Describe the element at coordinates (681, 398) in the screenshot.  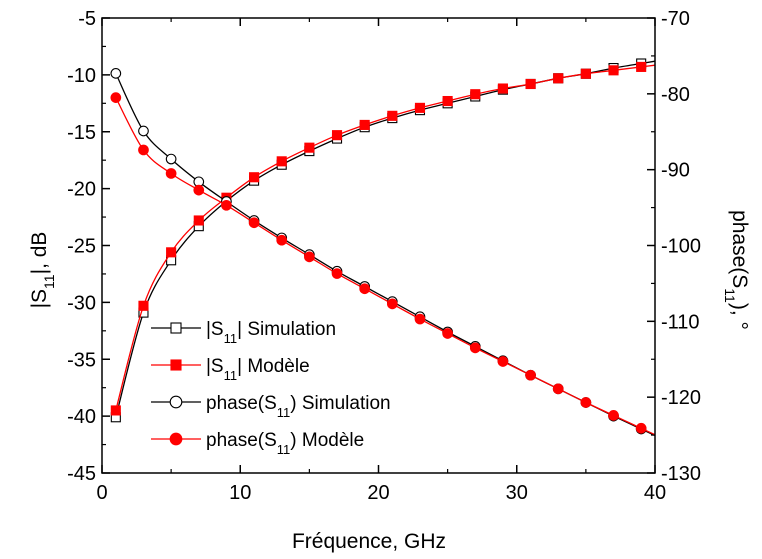
I see `y-right-tick-label: -120` at that location.